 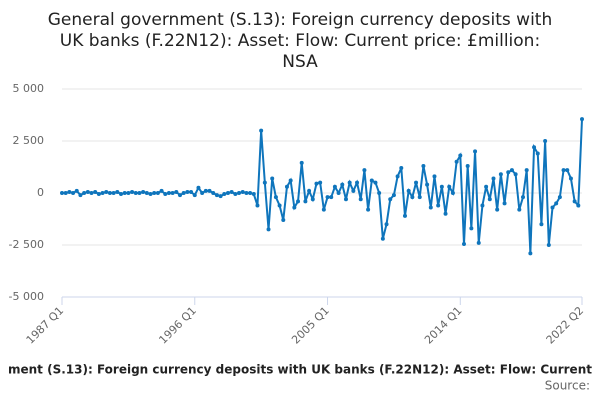 I want to click on y-tick-label: 5 000, so click(x=29, y=88).